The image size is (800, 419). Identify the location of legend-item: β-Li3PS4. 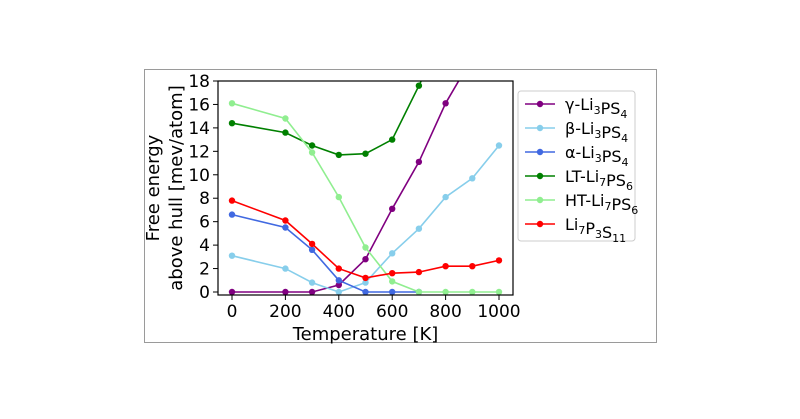
(576, 132).